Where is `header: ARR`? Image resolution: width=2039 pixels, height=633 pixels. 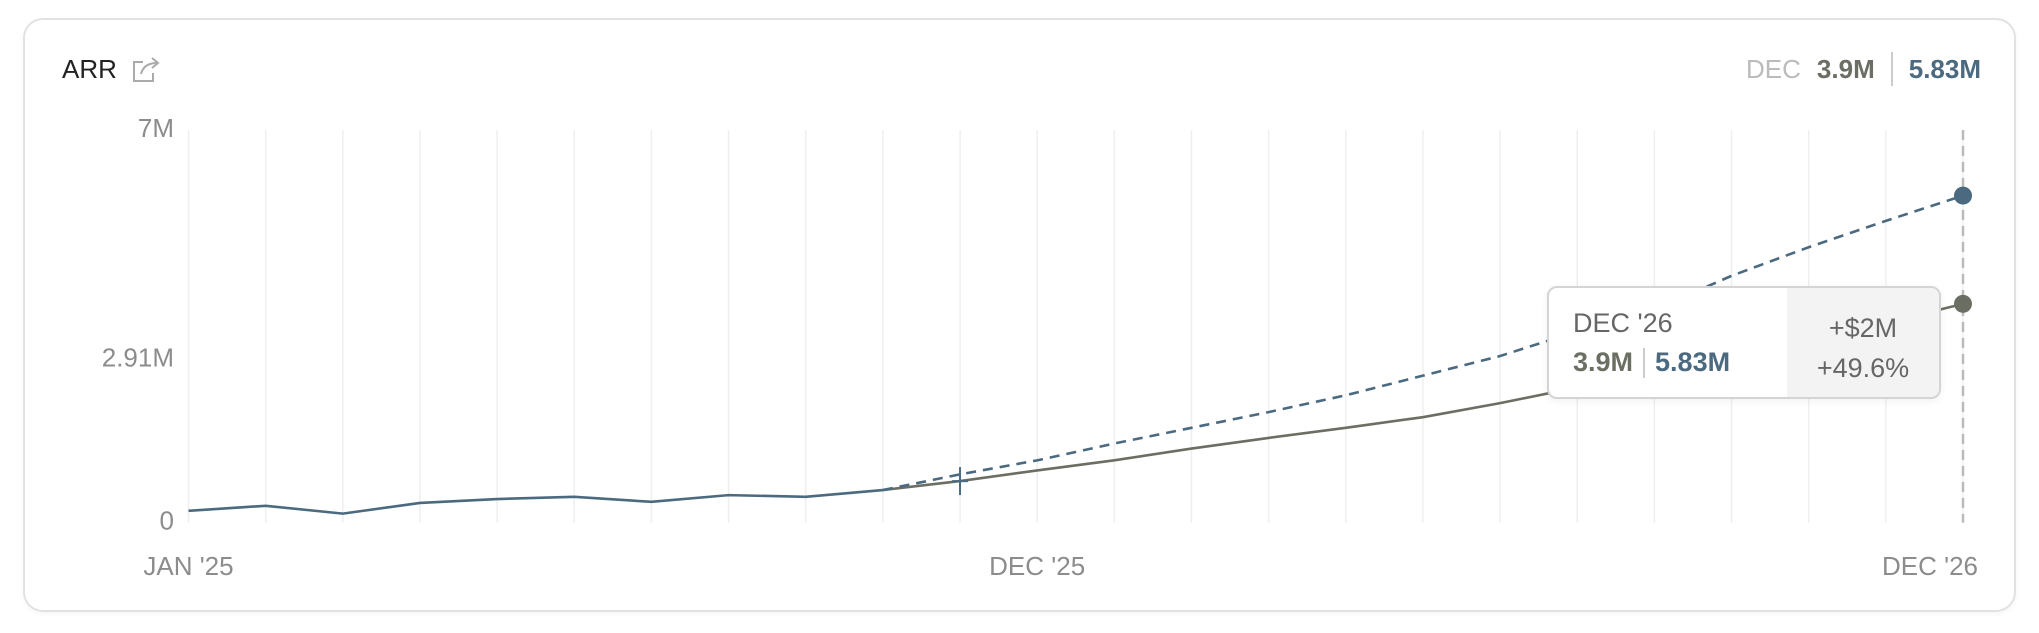
header: ARR is located at coordinates (111, 69).